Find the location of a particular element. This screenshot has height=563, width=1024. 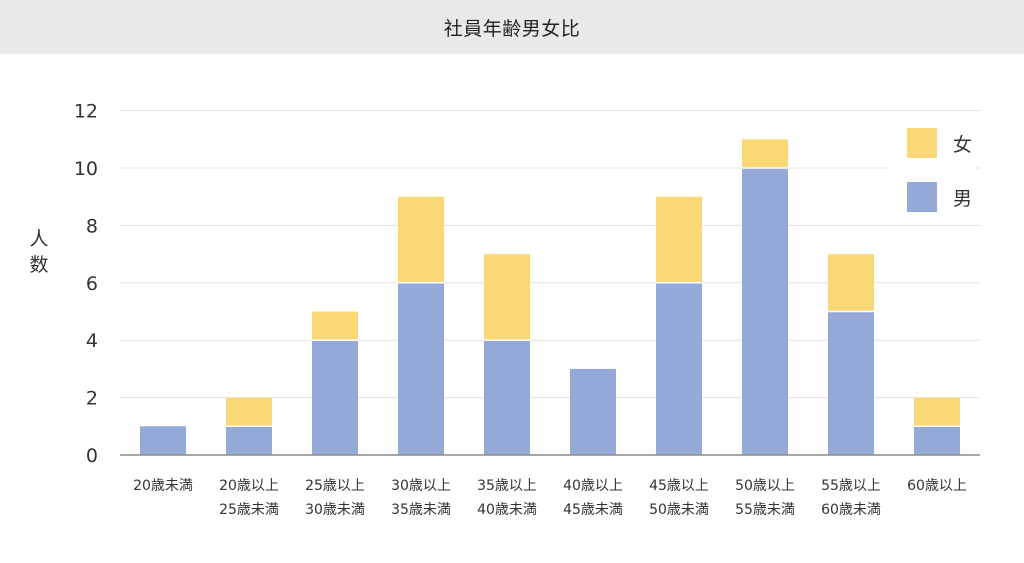

x-tick-label: 20歳以上 is located at coordinates (249, 486).